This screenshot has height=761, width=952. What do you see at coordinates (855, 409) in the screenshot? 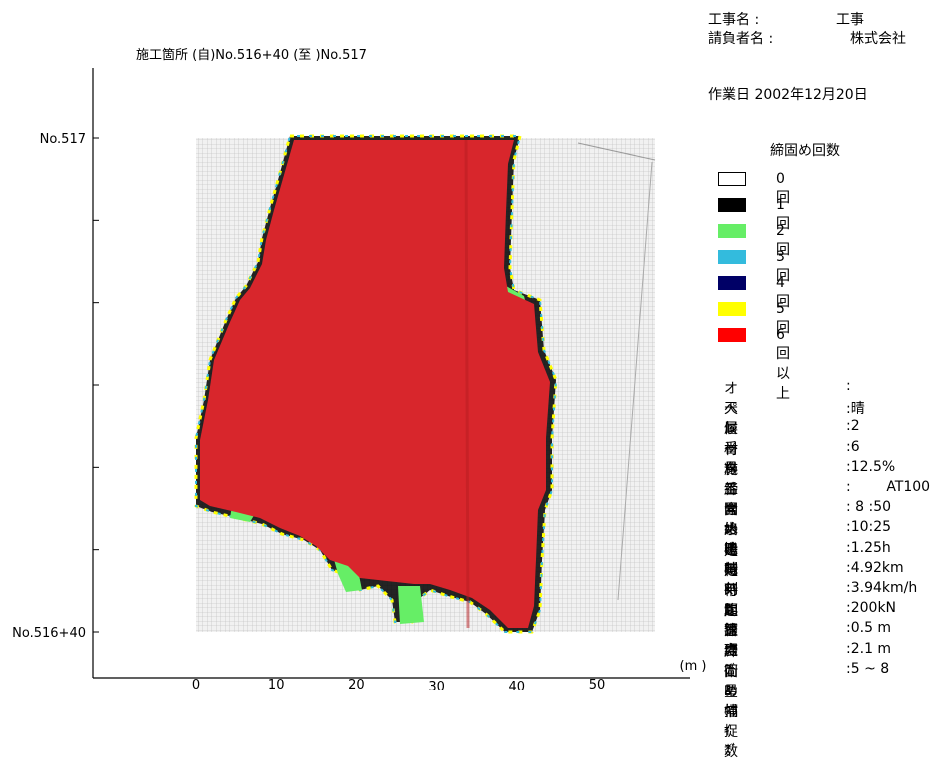
I see `info-value: :晴` at bounding box center [855, 409].